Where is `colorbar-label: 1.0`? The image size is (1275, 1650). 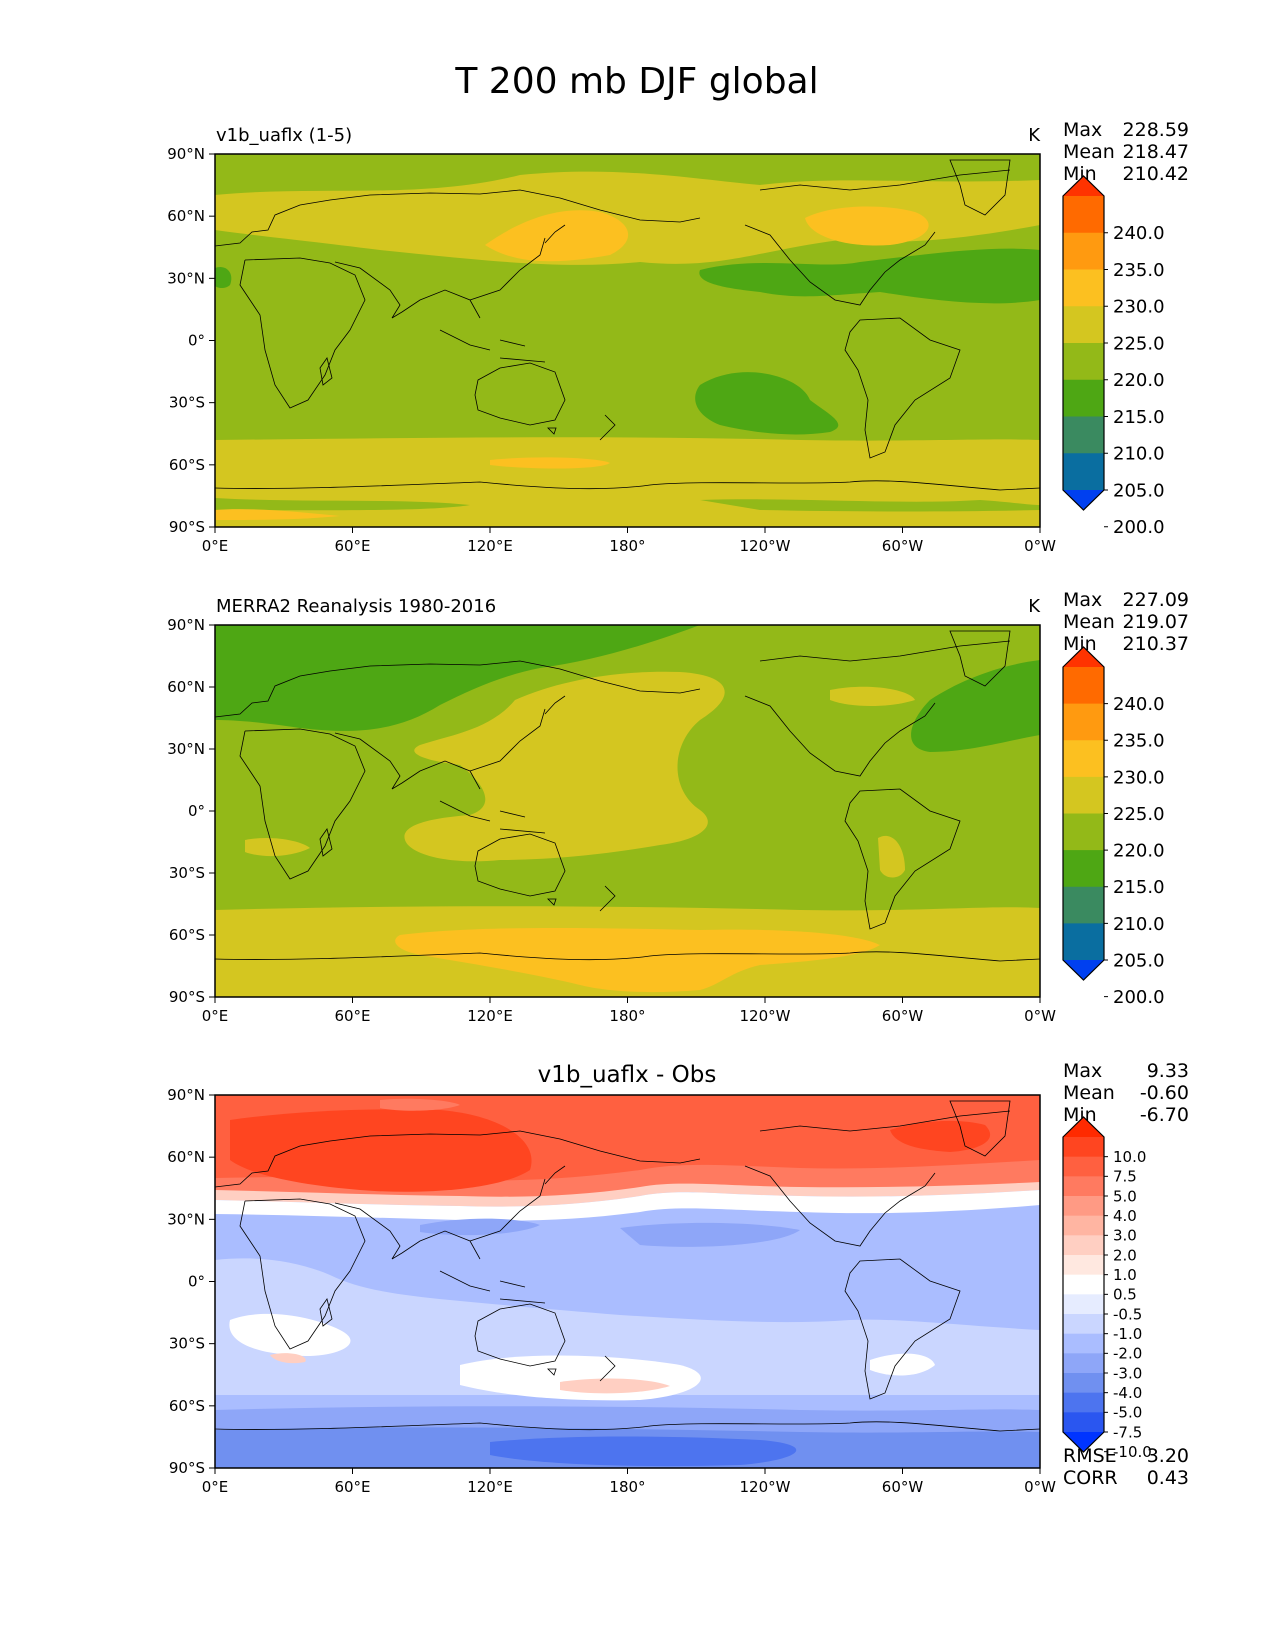 colorbar-label: 1.0 is located at coordinates (1125, 1275).